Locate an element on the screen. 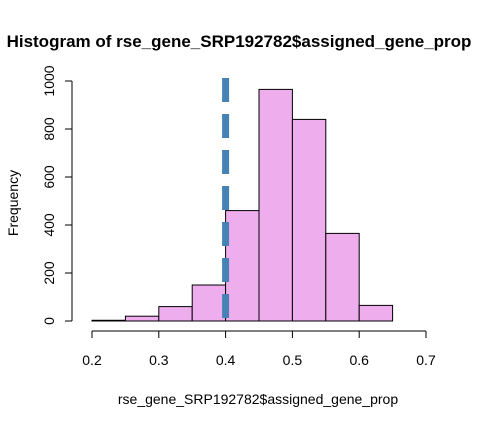 This screenshot has height=429, width=479. x-tick-label: 0.6 is located at coordinates (359, 360).